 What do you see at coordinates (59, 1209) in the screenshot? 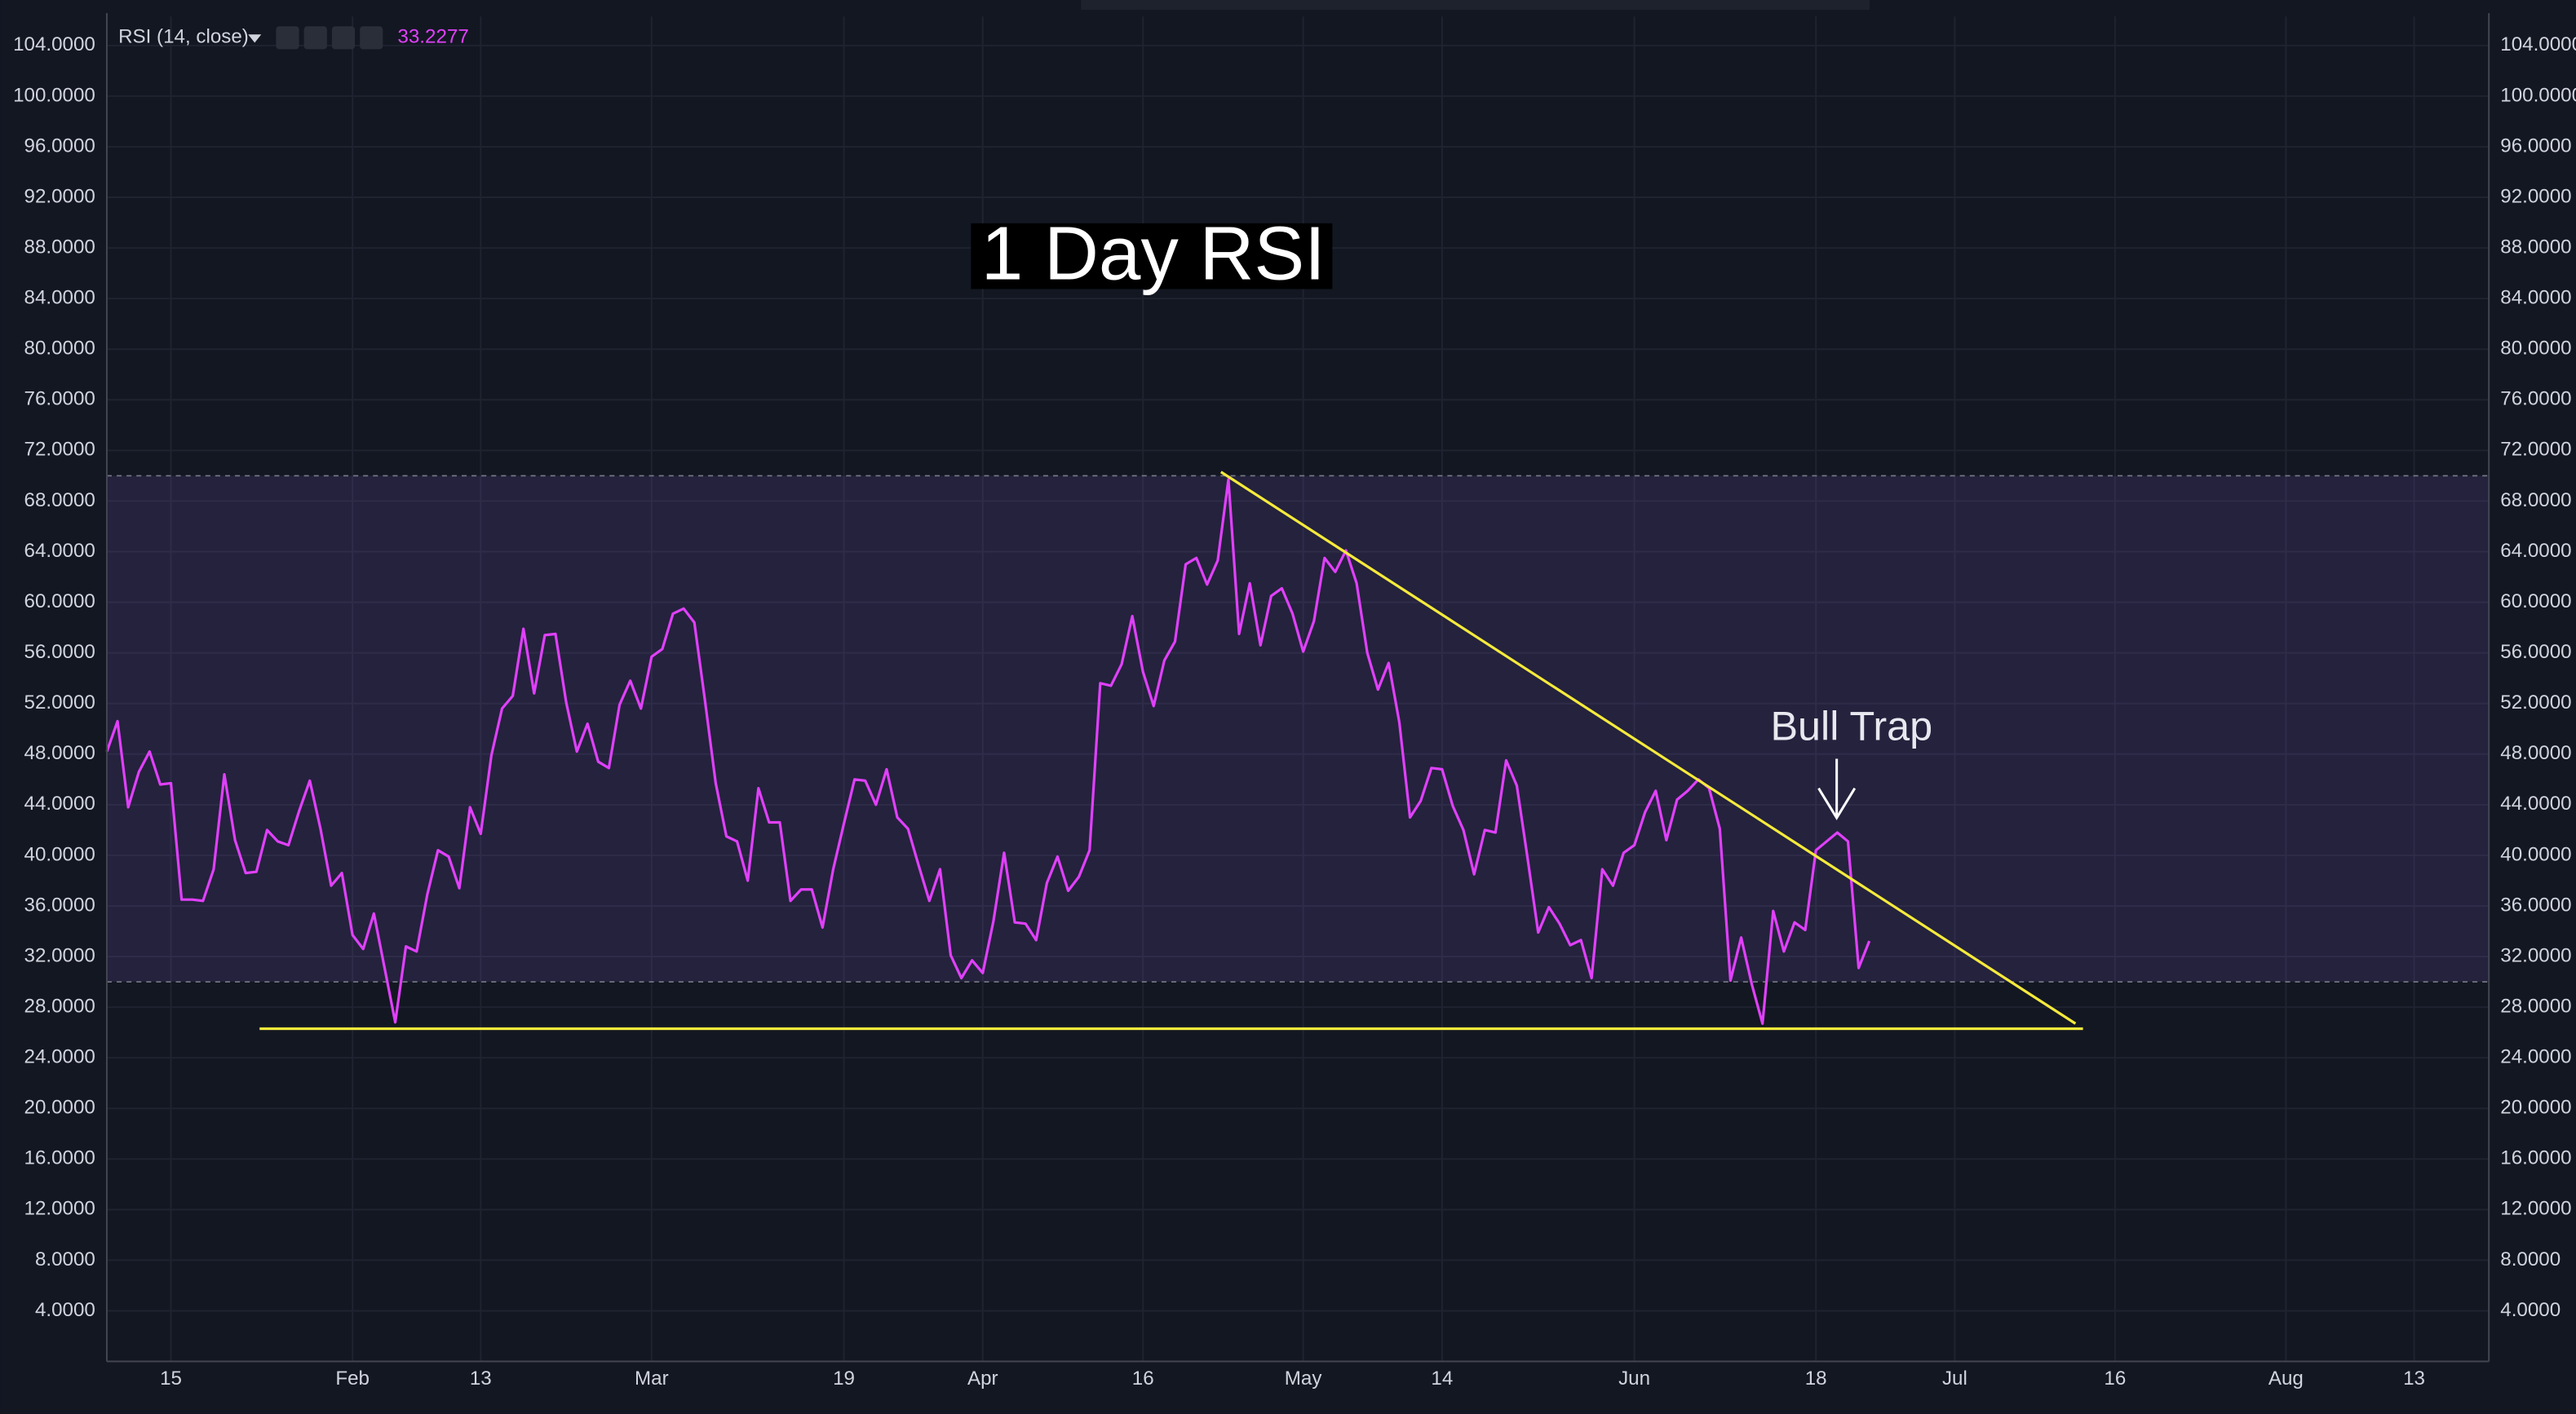
I see `y-tick-label: 12.0000` at bounding box center [59, 1209].